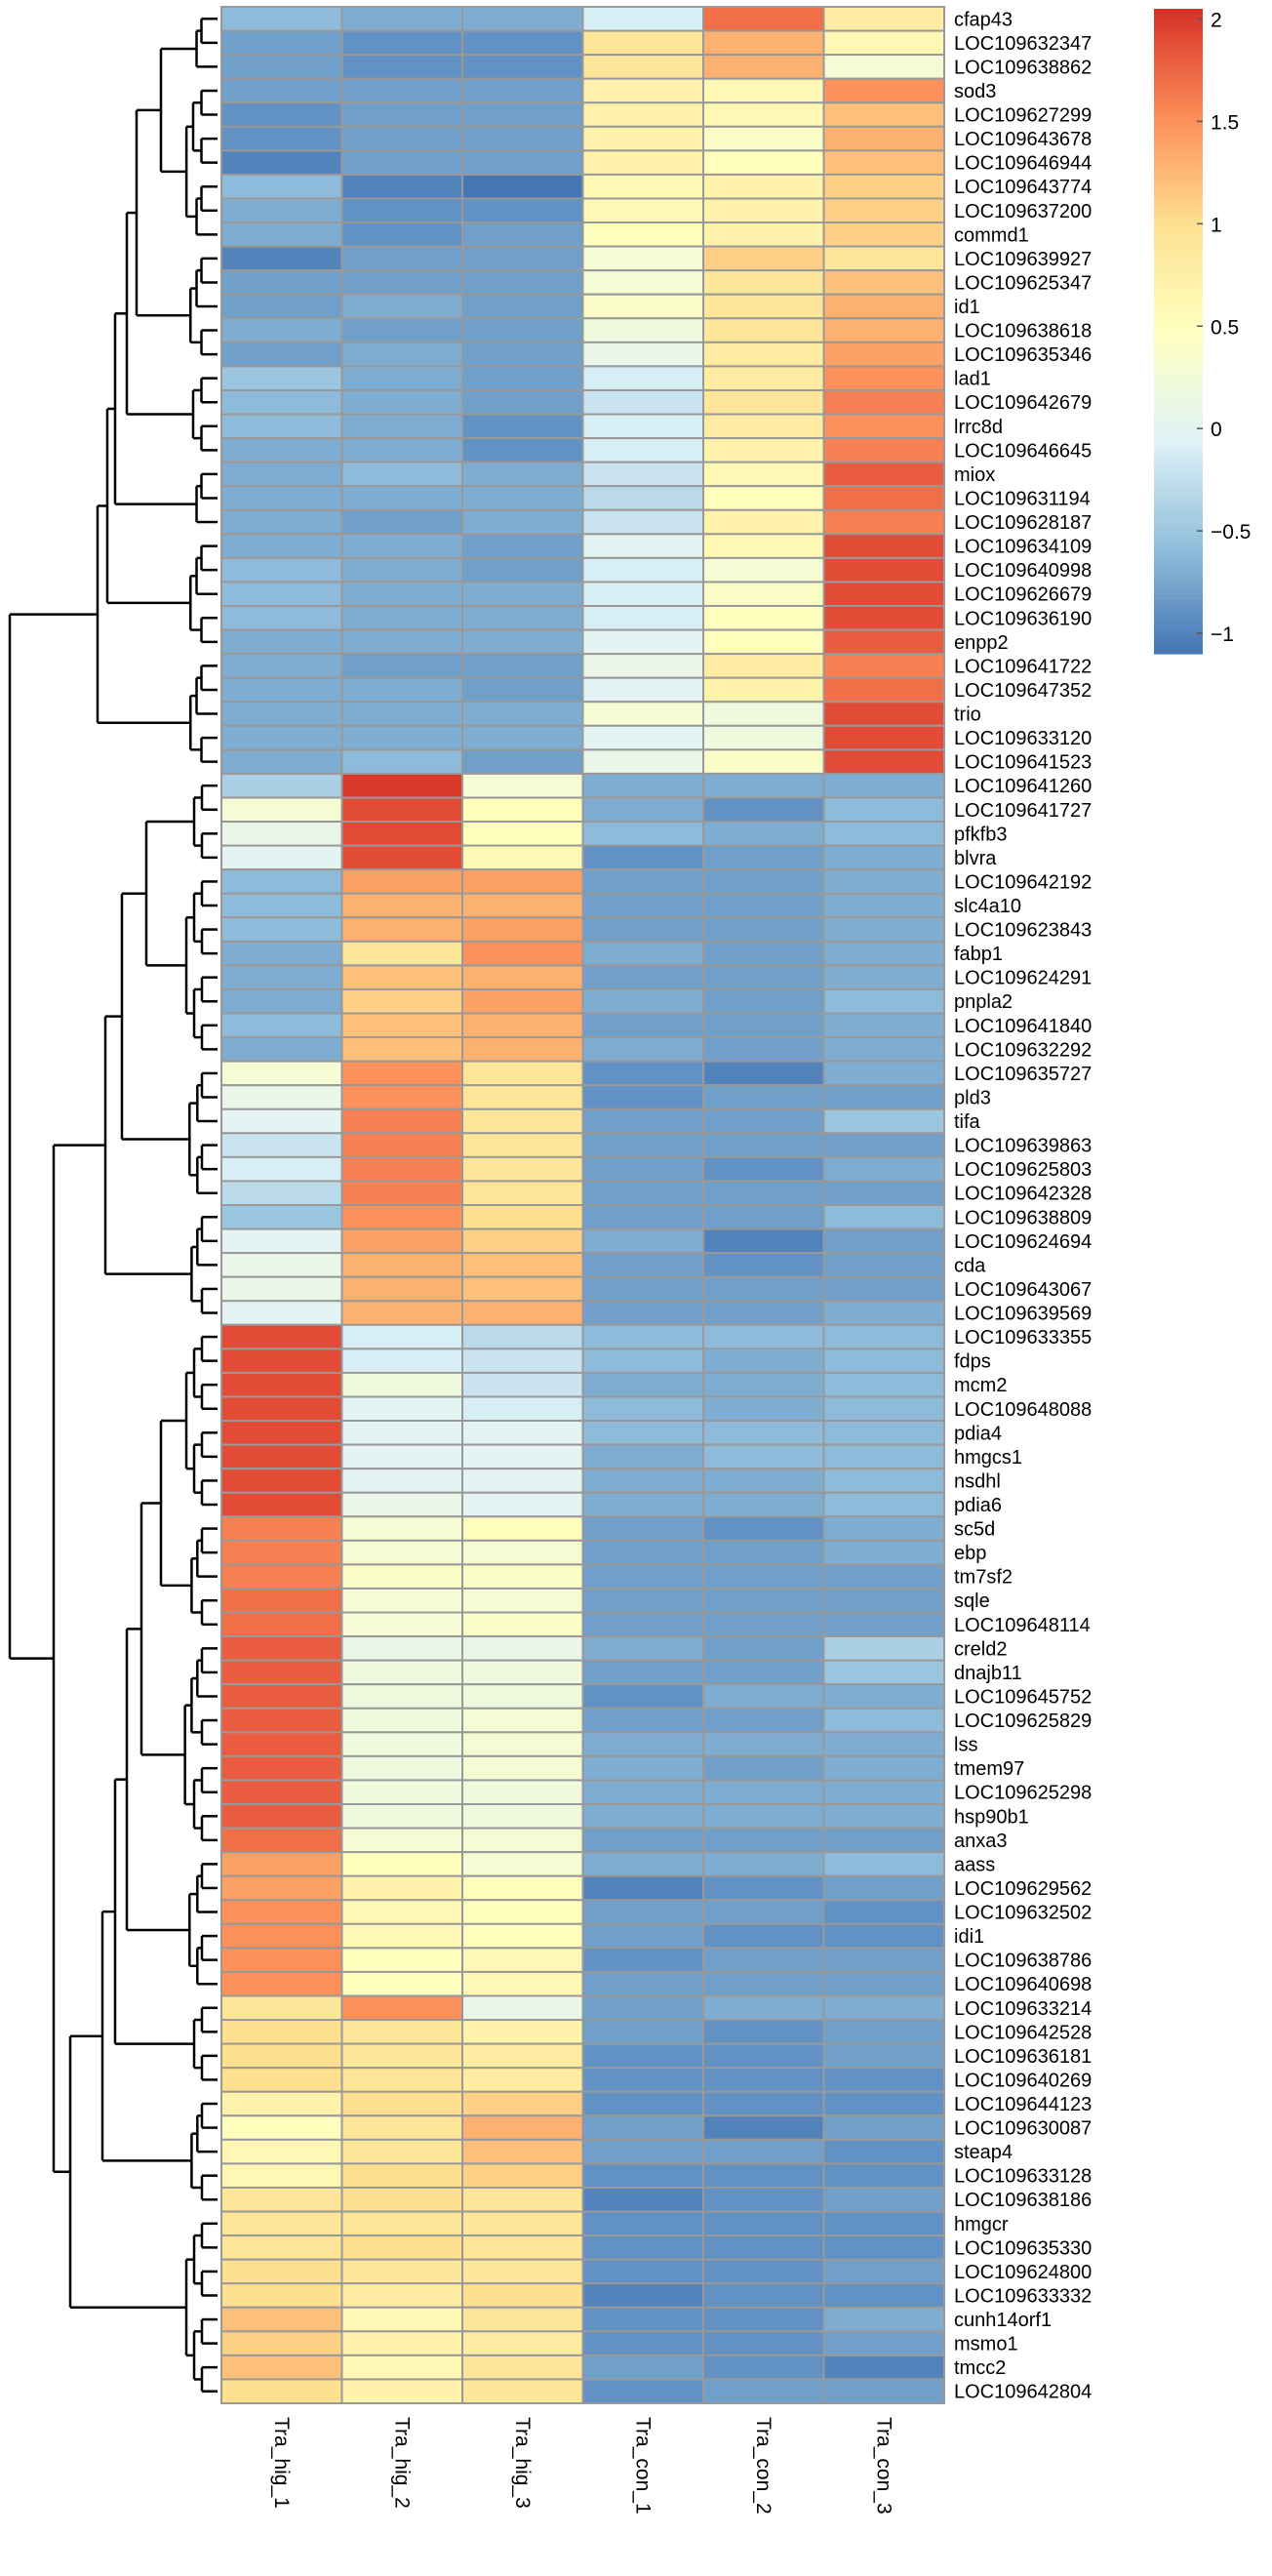  I want to click on row-label: LOC109642328, so click(1023, 1194).